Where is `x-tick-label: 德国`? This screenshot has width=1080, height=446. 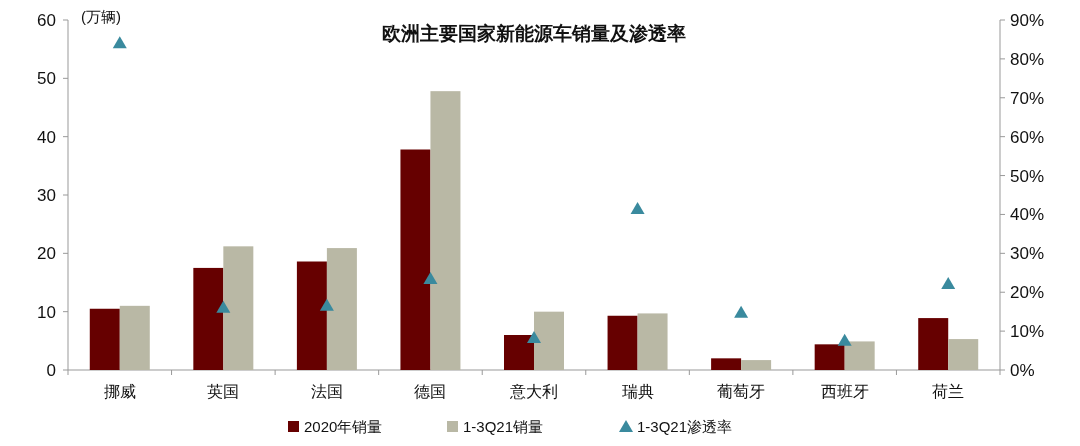 x-tick-label: 德国 is located at coordinates (430, 391).